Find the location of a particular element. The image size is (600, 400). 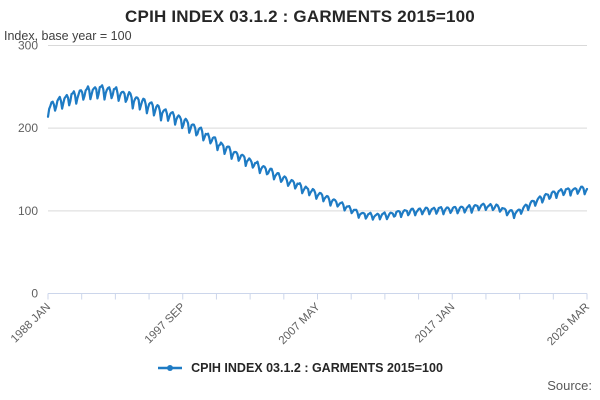

x-axis-labels: 1988 JAN 1997 SEP 2007 MAY 2017 JAN 2026 MAR is located at coordinates (300, 324).